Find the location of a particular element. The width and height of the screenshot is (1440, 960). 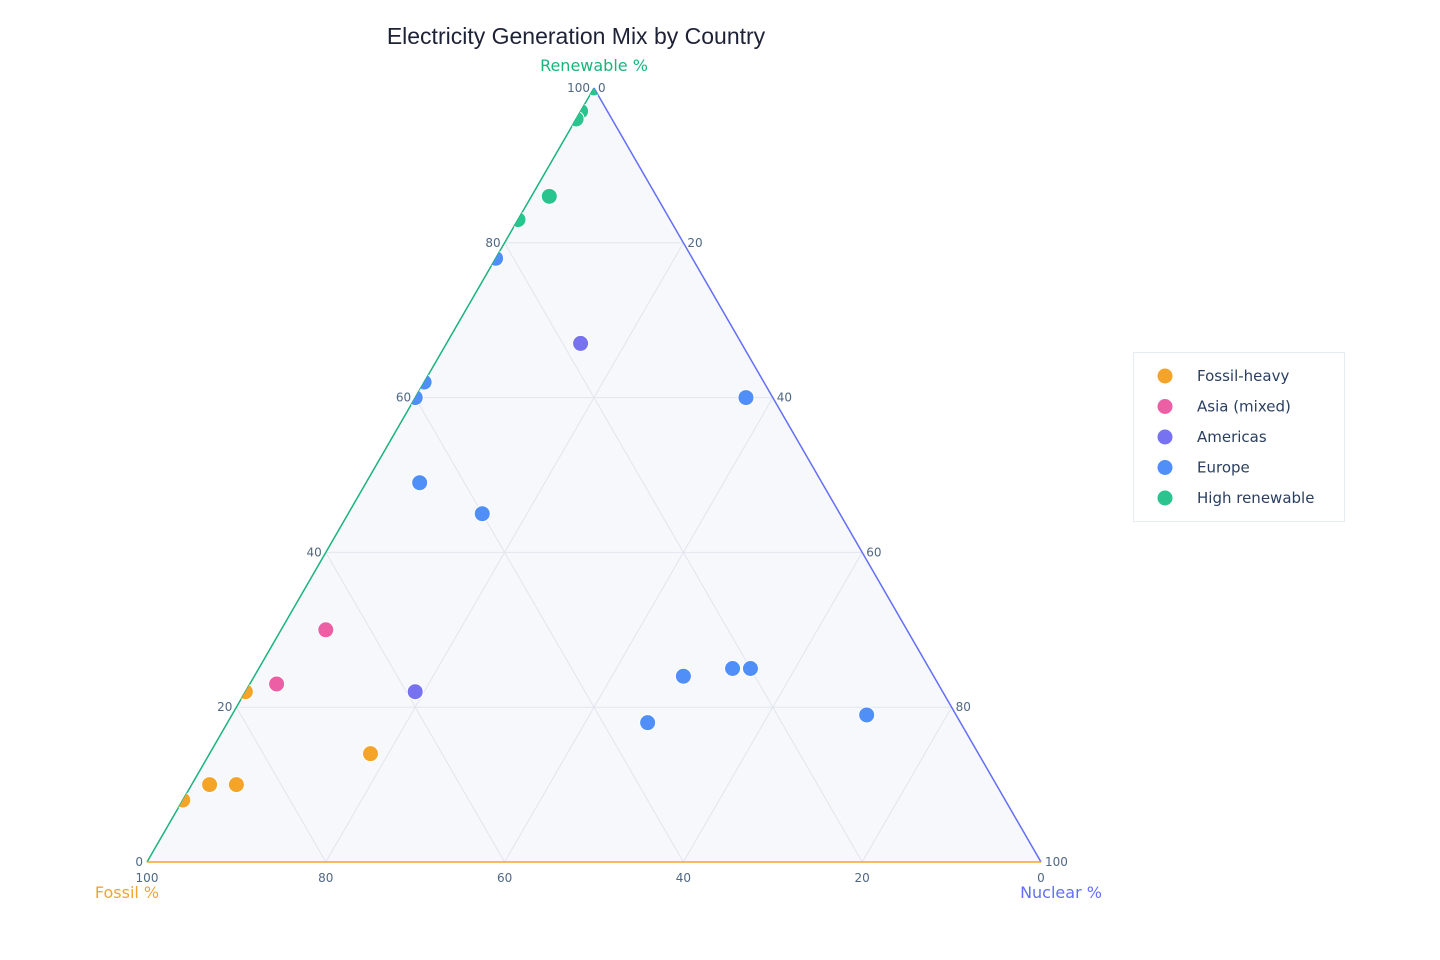

legend-label: High renewable is located at coordinates (1255, 498).